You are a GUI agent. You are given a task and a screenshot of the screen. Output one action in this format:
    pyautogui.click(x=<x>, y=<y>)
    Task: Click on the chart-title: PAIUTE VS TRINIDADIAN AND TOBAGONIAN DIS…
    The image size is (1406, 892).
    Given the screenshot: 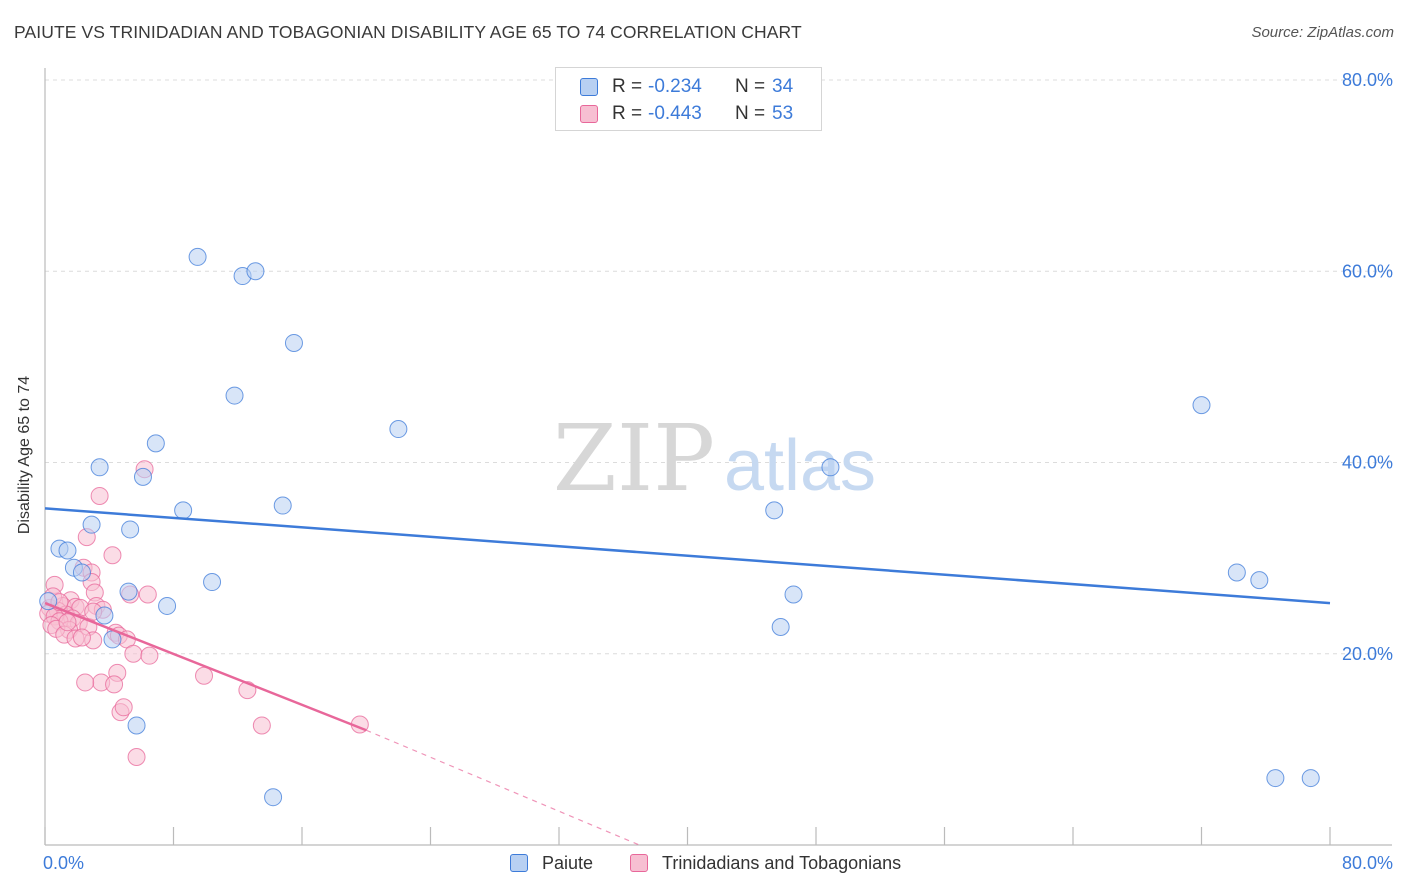 What is the action you would take?
    pyautogui.click(x=408, y=32)
    